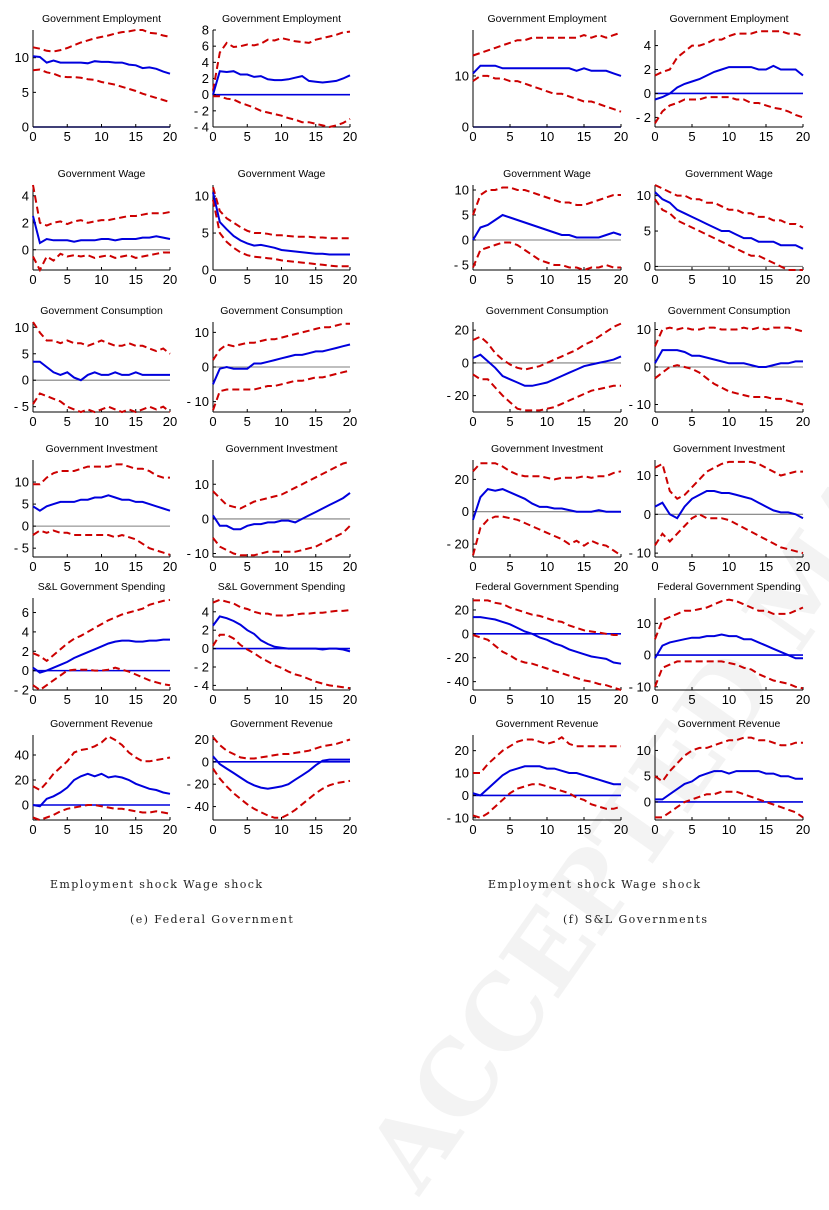 The height and width of the screenshot is (1210, 829). I want to click on y-tick-label: - 40, so click(458, 681).